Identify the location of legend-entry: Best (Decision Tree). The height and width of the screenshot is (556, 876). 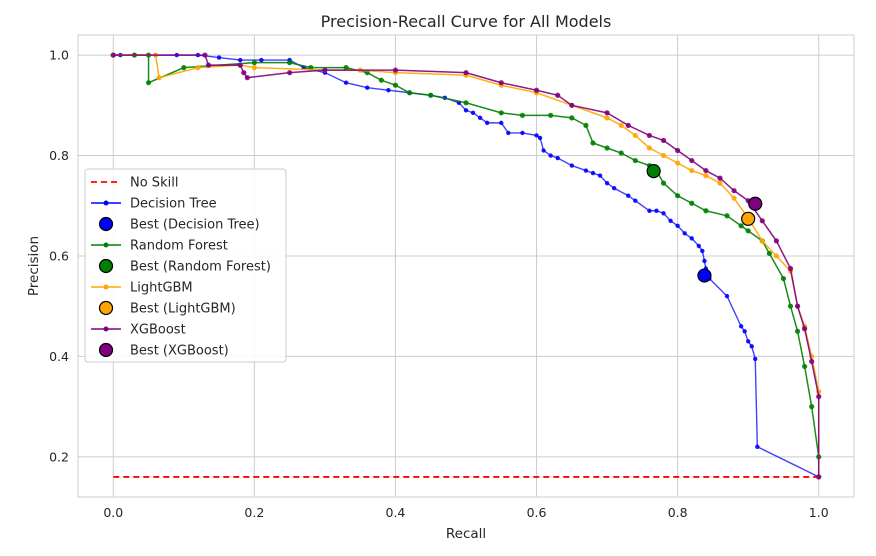
(179, 224).